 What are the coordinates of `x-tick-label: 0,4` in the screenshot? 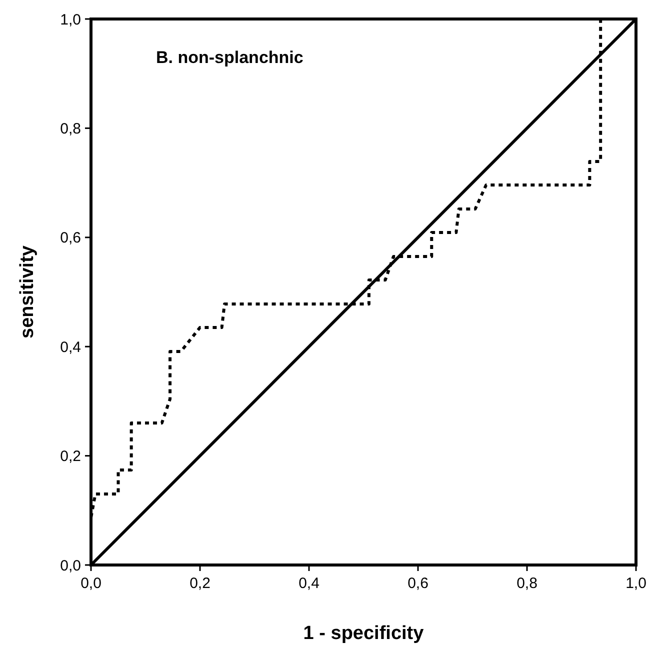 It's located at (309, 583).